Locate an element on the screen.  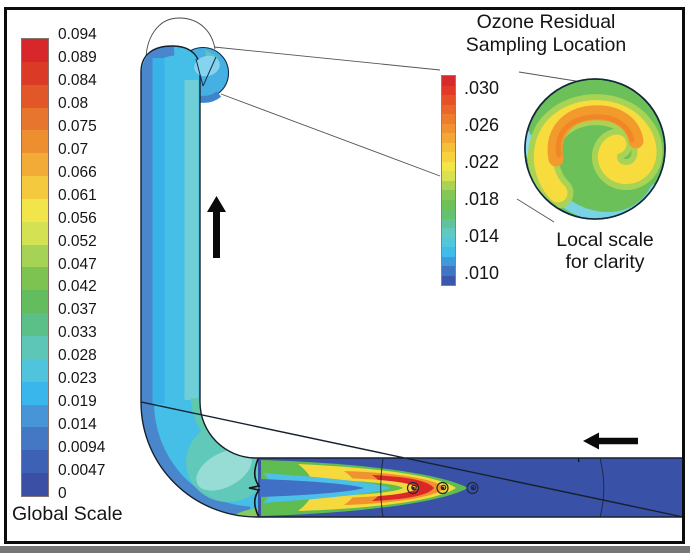
tick-label: 0.07 is located at coordinates (73, 149).